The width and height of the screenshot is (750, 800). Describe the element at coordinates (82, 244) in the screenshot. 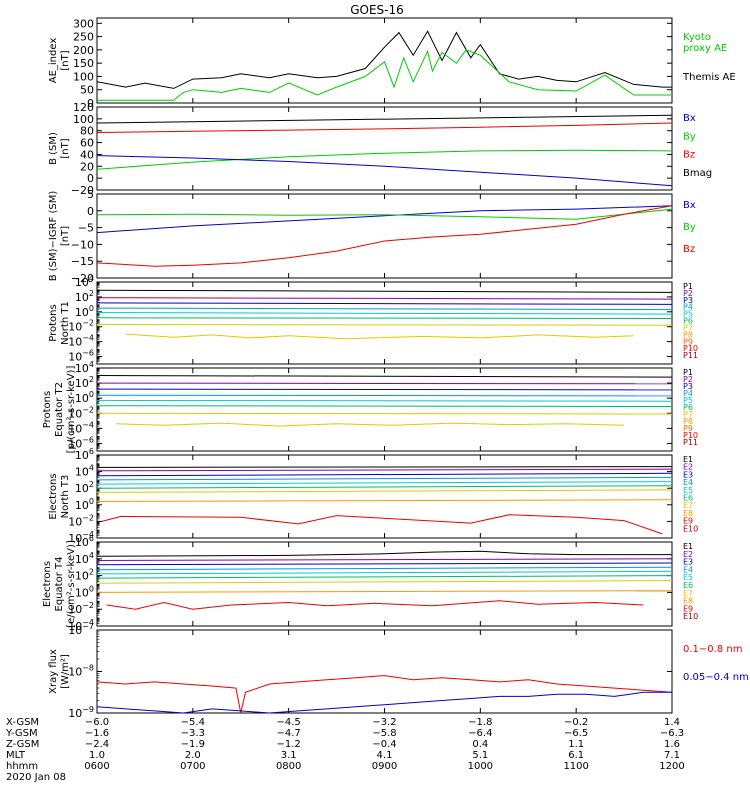

I see `y-tick-label: −10` at that location.